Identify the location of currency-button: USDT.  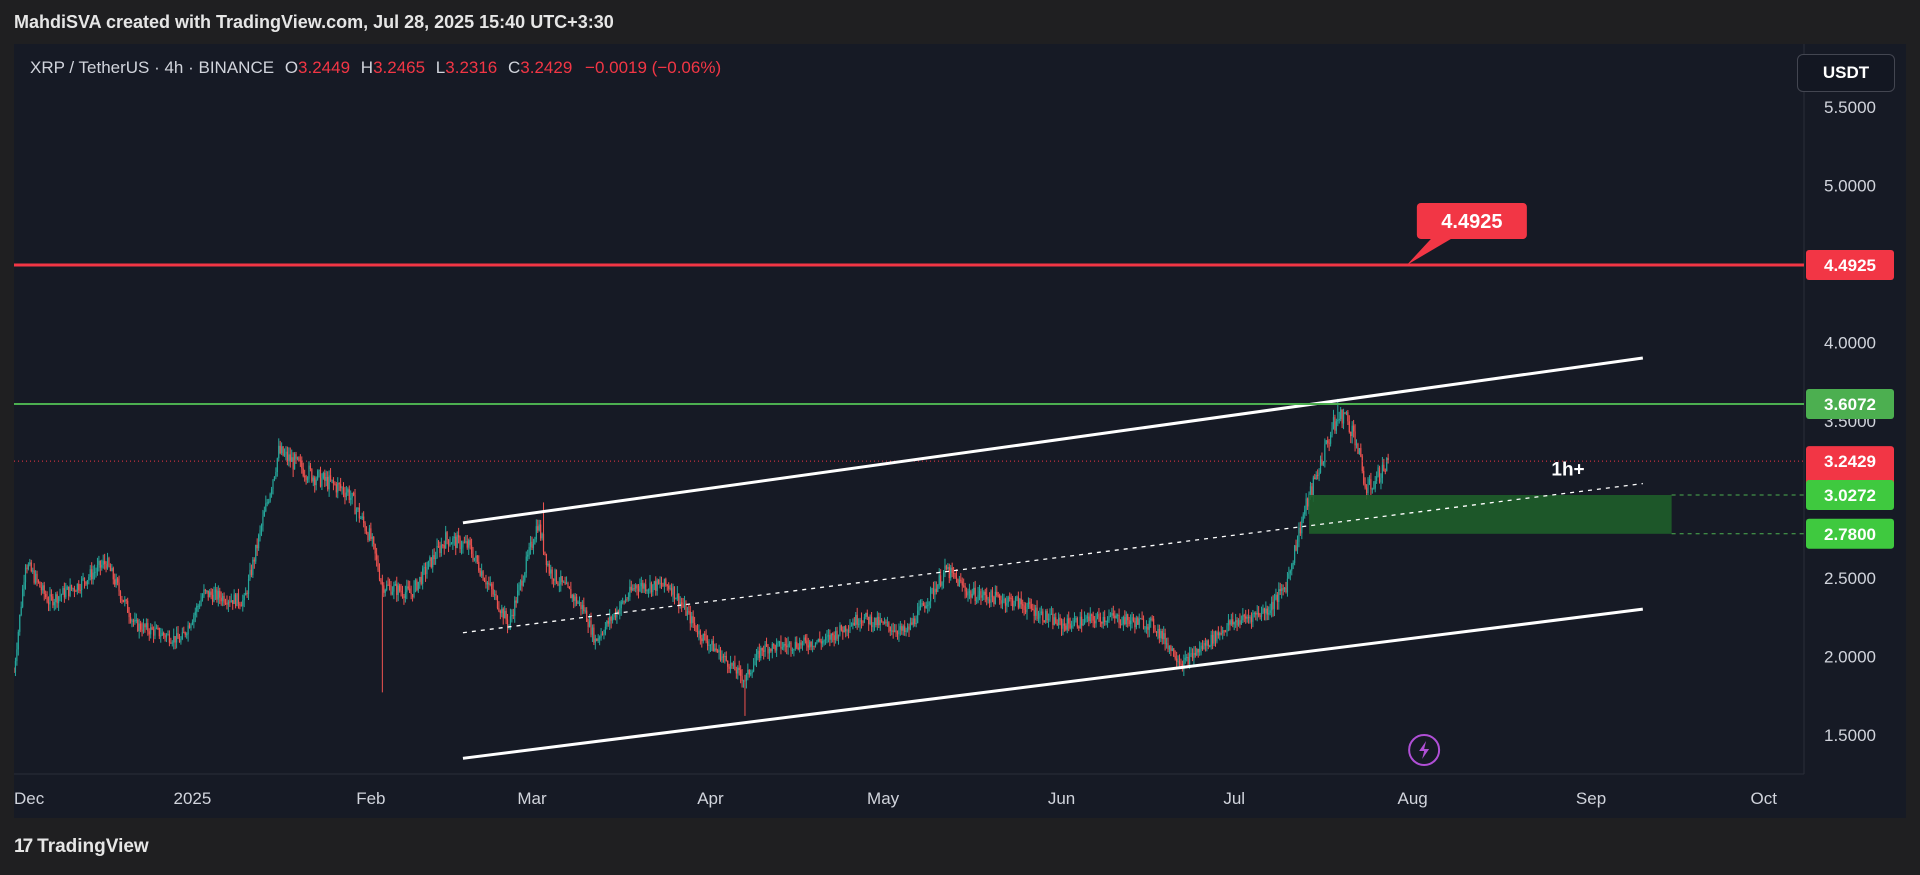
(1846, 73).